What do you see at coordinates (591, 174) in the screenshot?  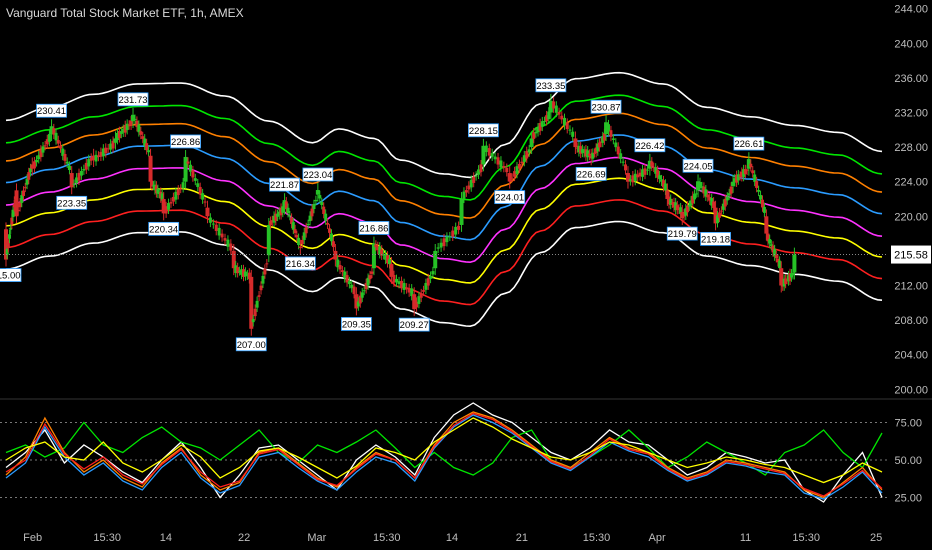 I see `swing-label: 226.69` at bounding box center [591, 174].